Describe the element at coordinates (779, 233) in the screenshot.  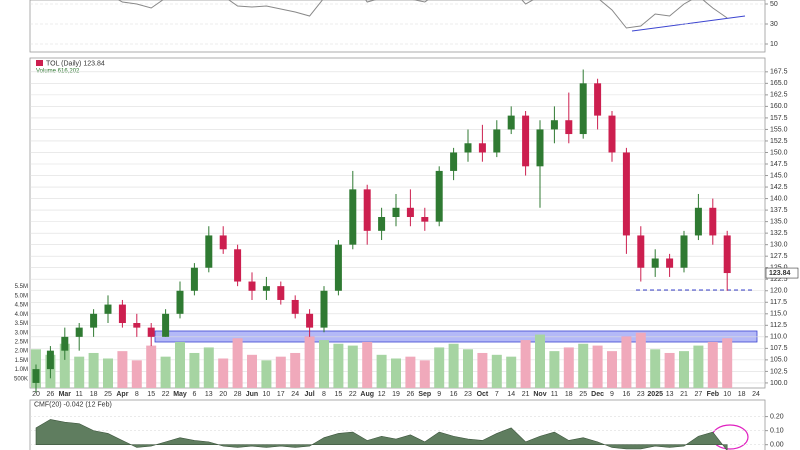
I see `y-tick-label: 132.5` at that location.